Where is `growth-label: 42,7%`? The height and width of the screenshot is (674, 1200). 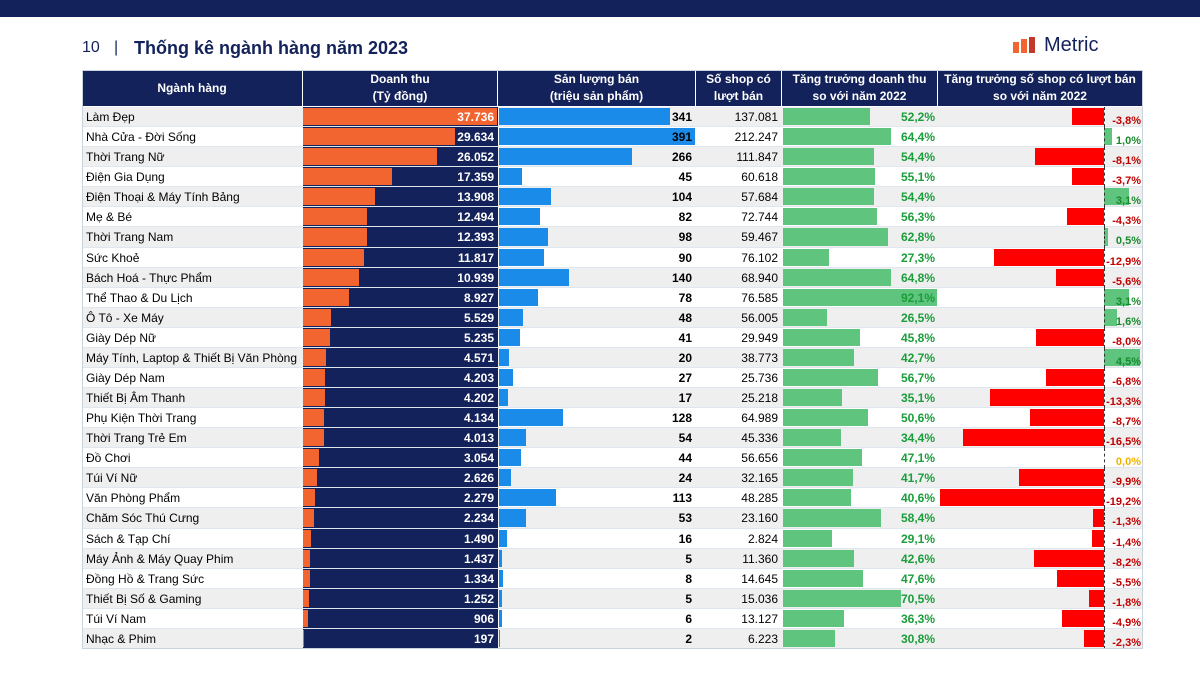 growth-label: 42,7% is located at coordinates (917, 357).